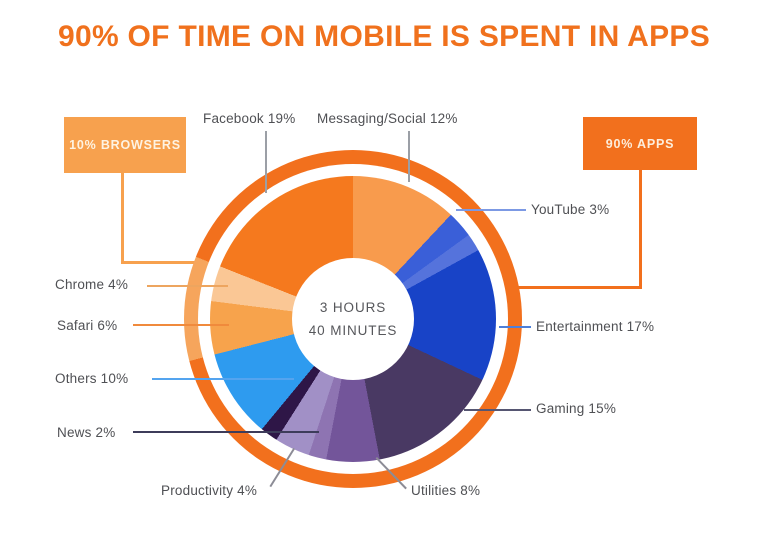 This screenshot has width=768, height=534. Describe the element at coordinates (353, 307) in the screenshot. I see `center-label-line1: 3 HOURS` at that location.